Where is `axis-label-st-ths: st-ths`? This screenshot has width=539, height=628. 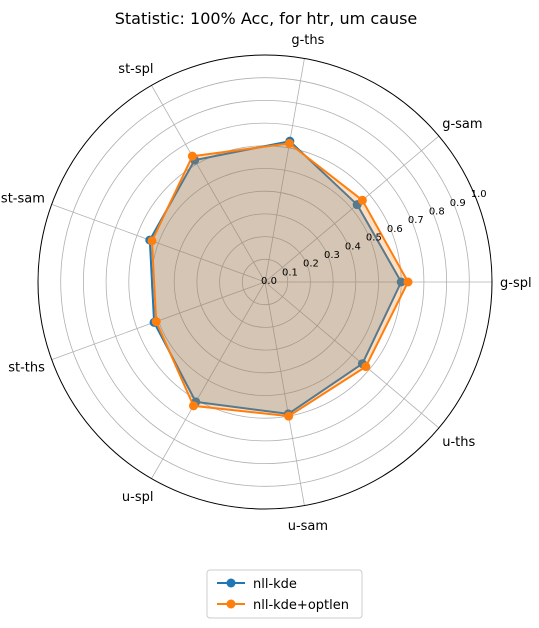
axis-label-st-ths: st-ths is located at coordinates (26, 367).